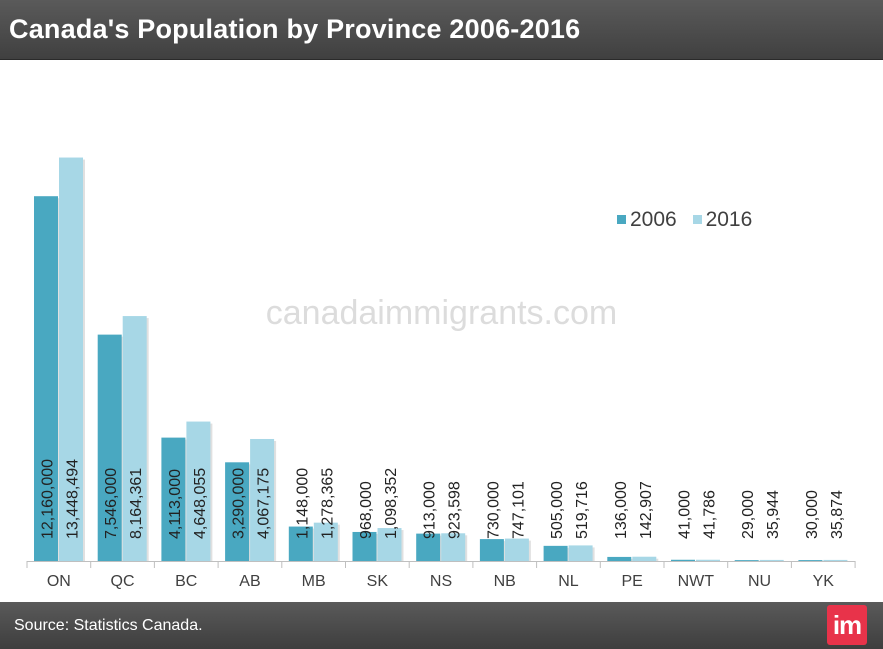 The image size is (883, 649). I want to click on bar-sk-2016, so click(389, 544).